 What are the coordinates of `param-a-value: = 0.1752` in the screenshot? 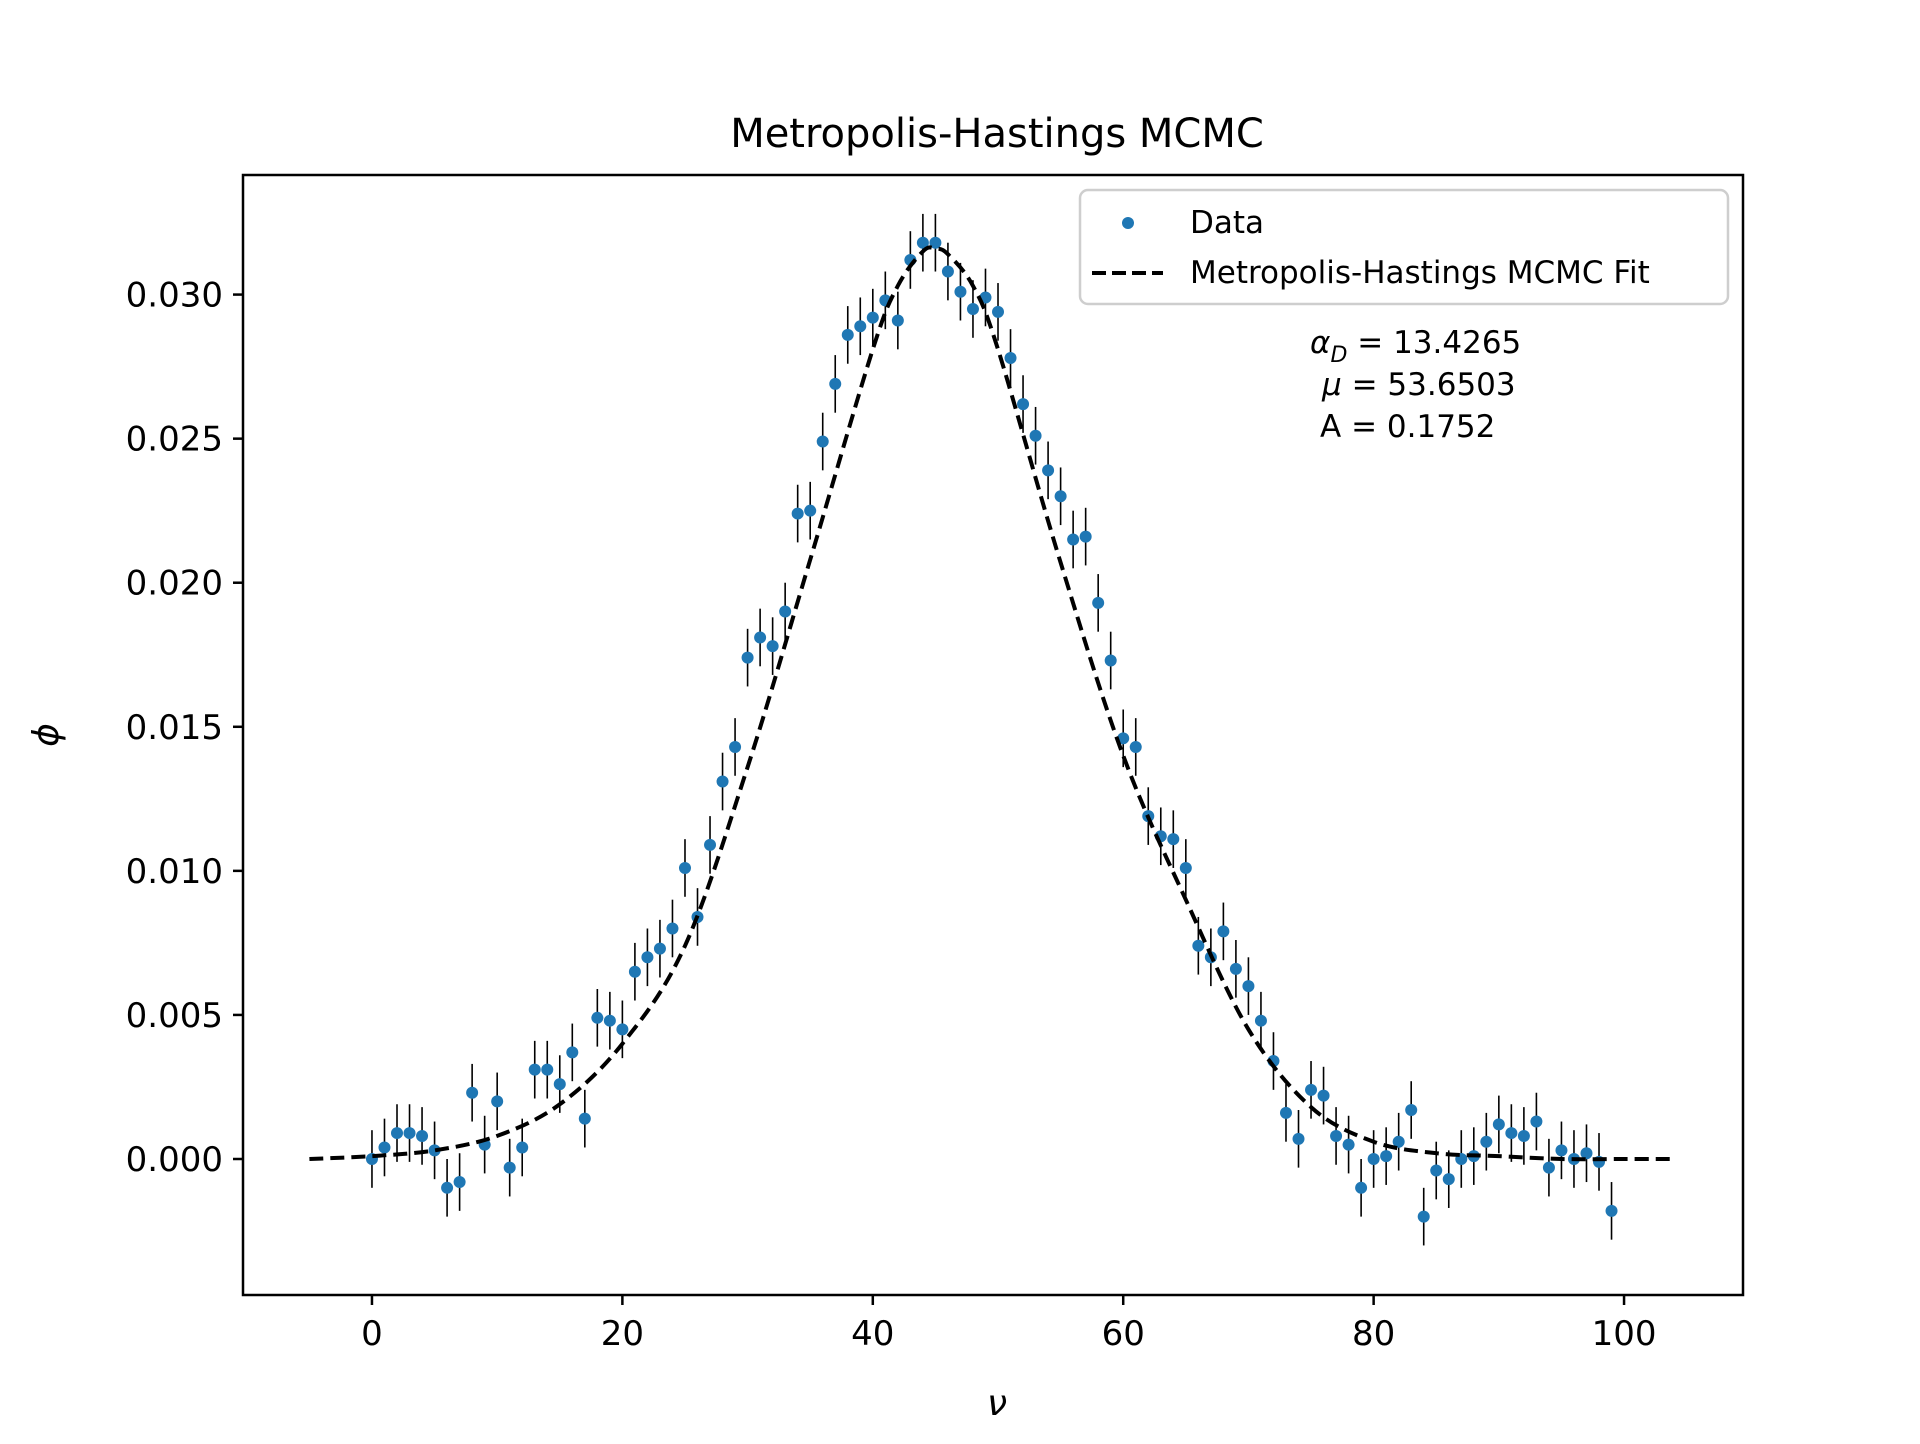 It's located at (1418, 427).